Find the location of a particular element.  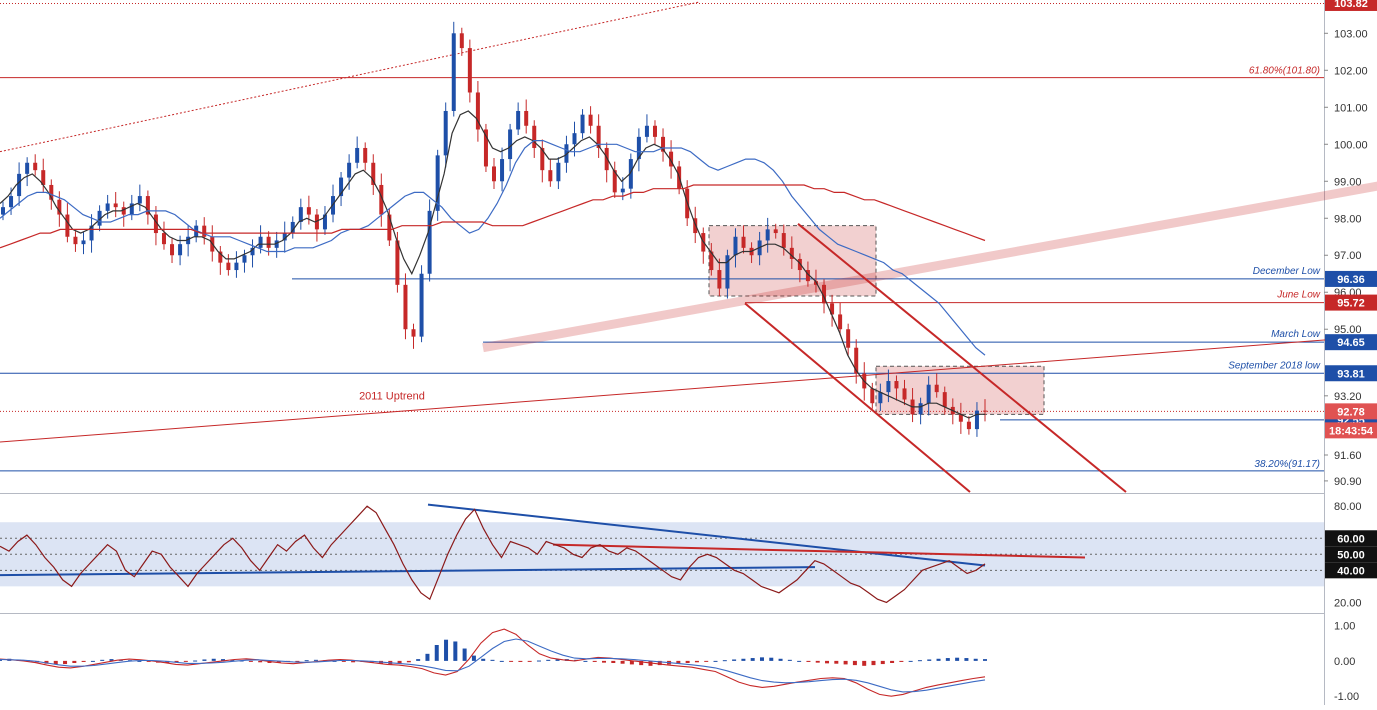

fib-level-label: 38.20%(91.17) is located at coordinates (1287, 464).